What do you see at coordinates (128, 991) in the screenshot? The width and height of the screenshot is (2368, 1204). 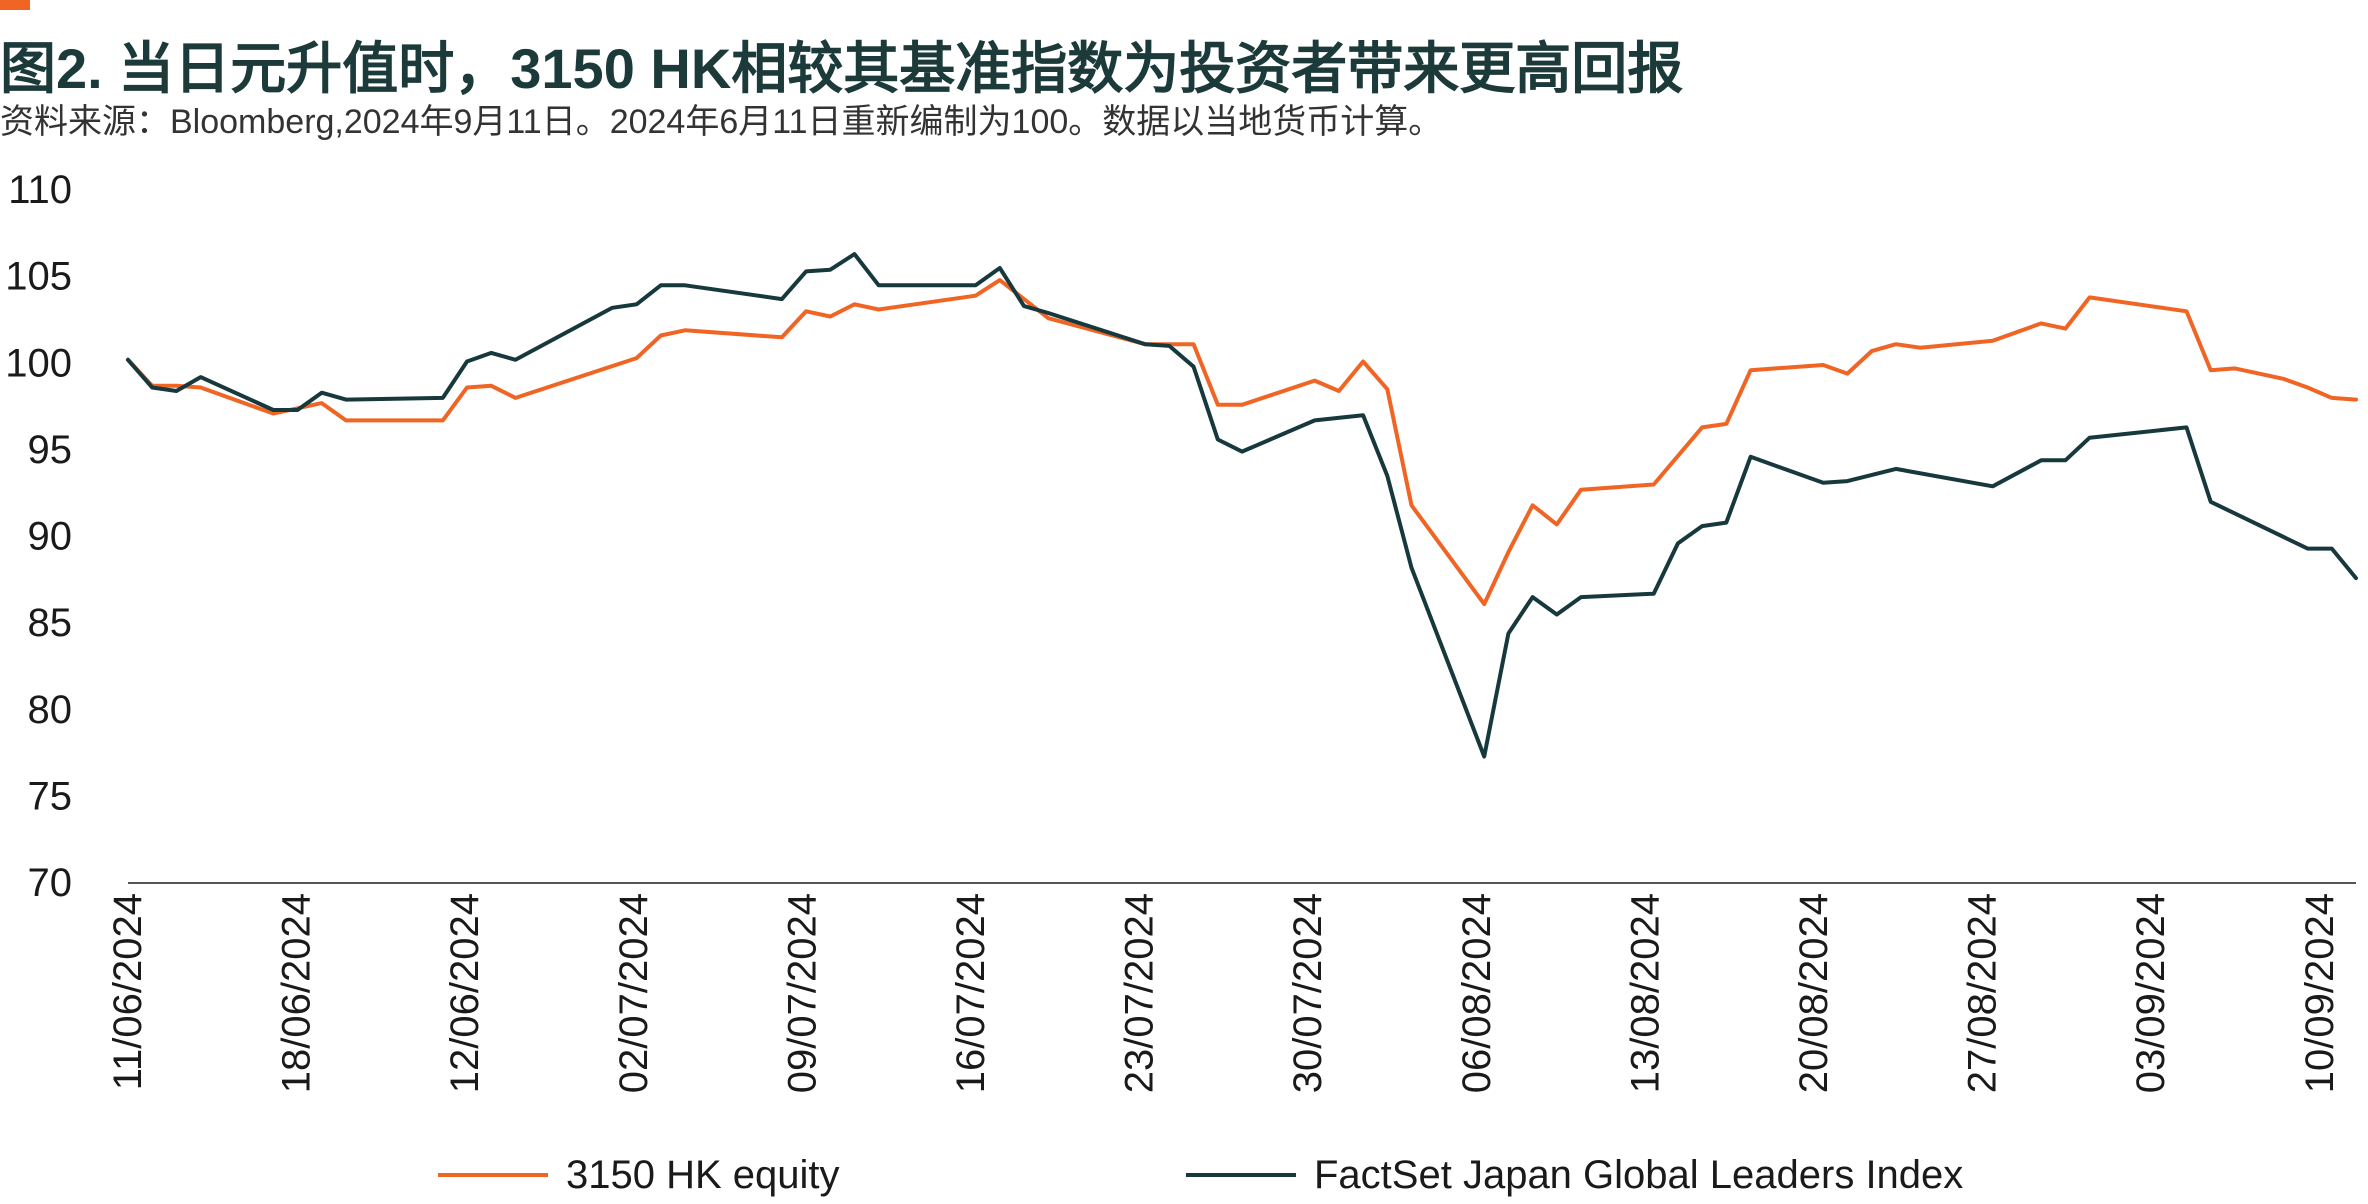 I see `x-tick-label: 11/06/2024` at bounding box center [128, 991].